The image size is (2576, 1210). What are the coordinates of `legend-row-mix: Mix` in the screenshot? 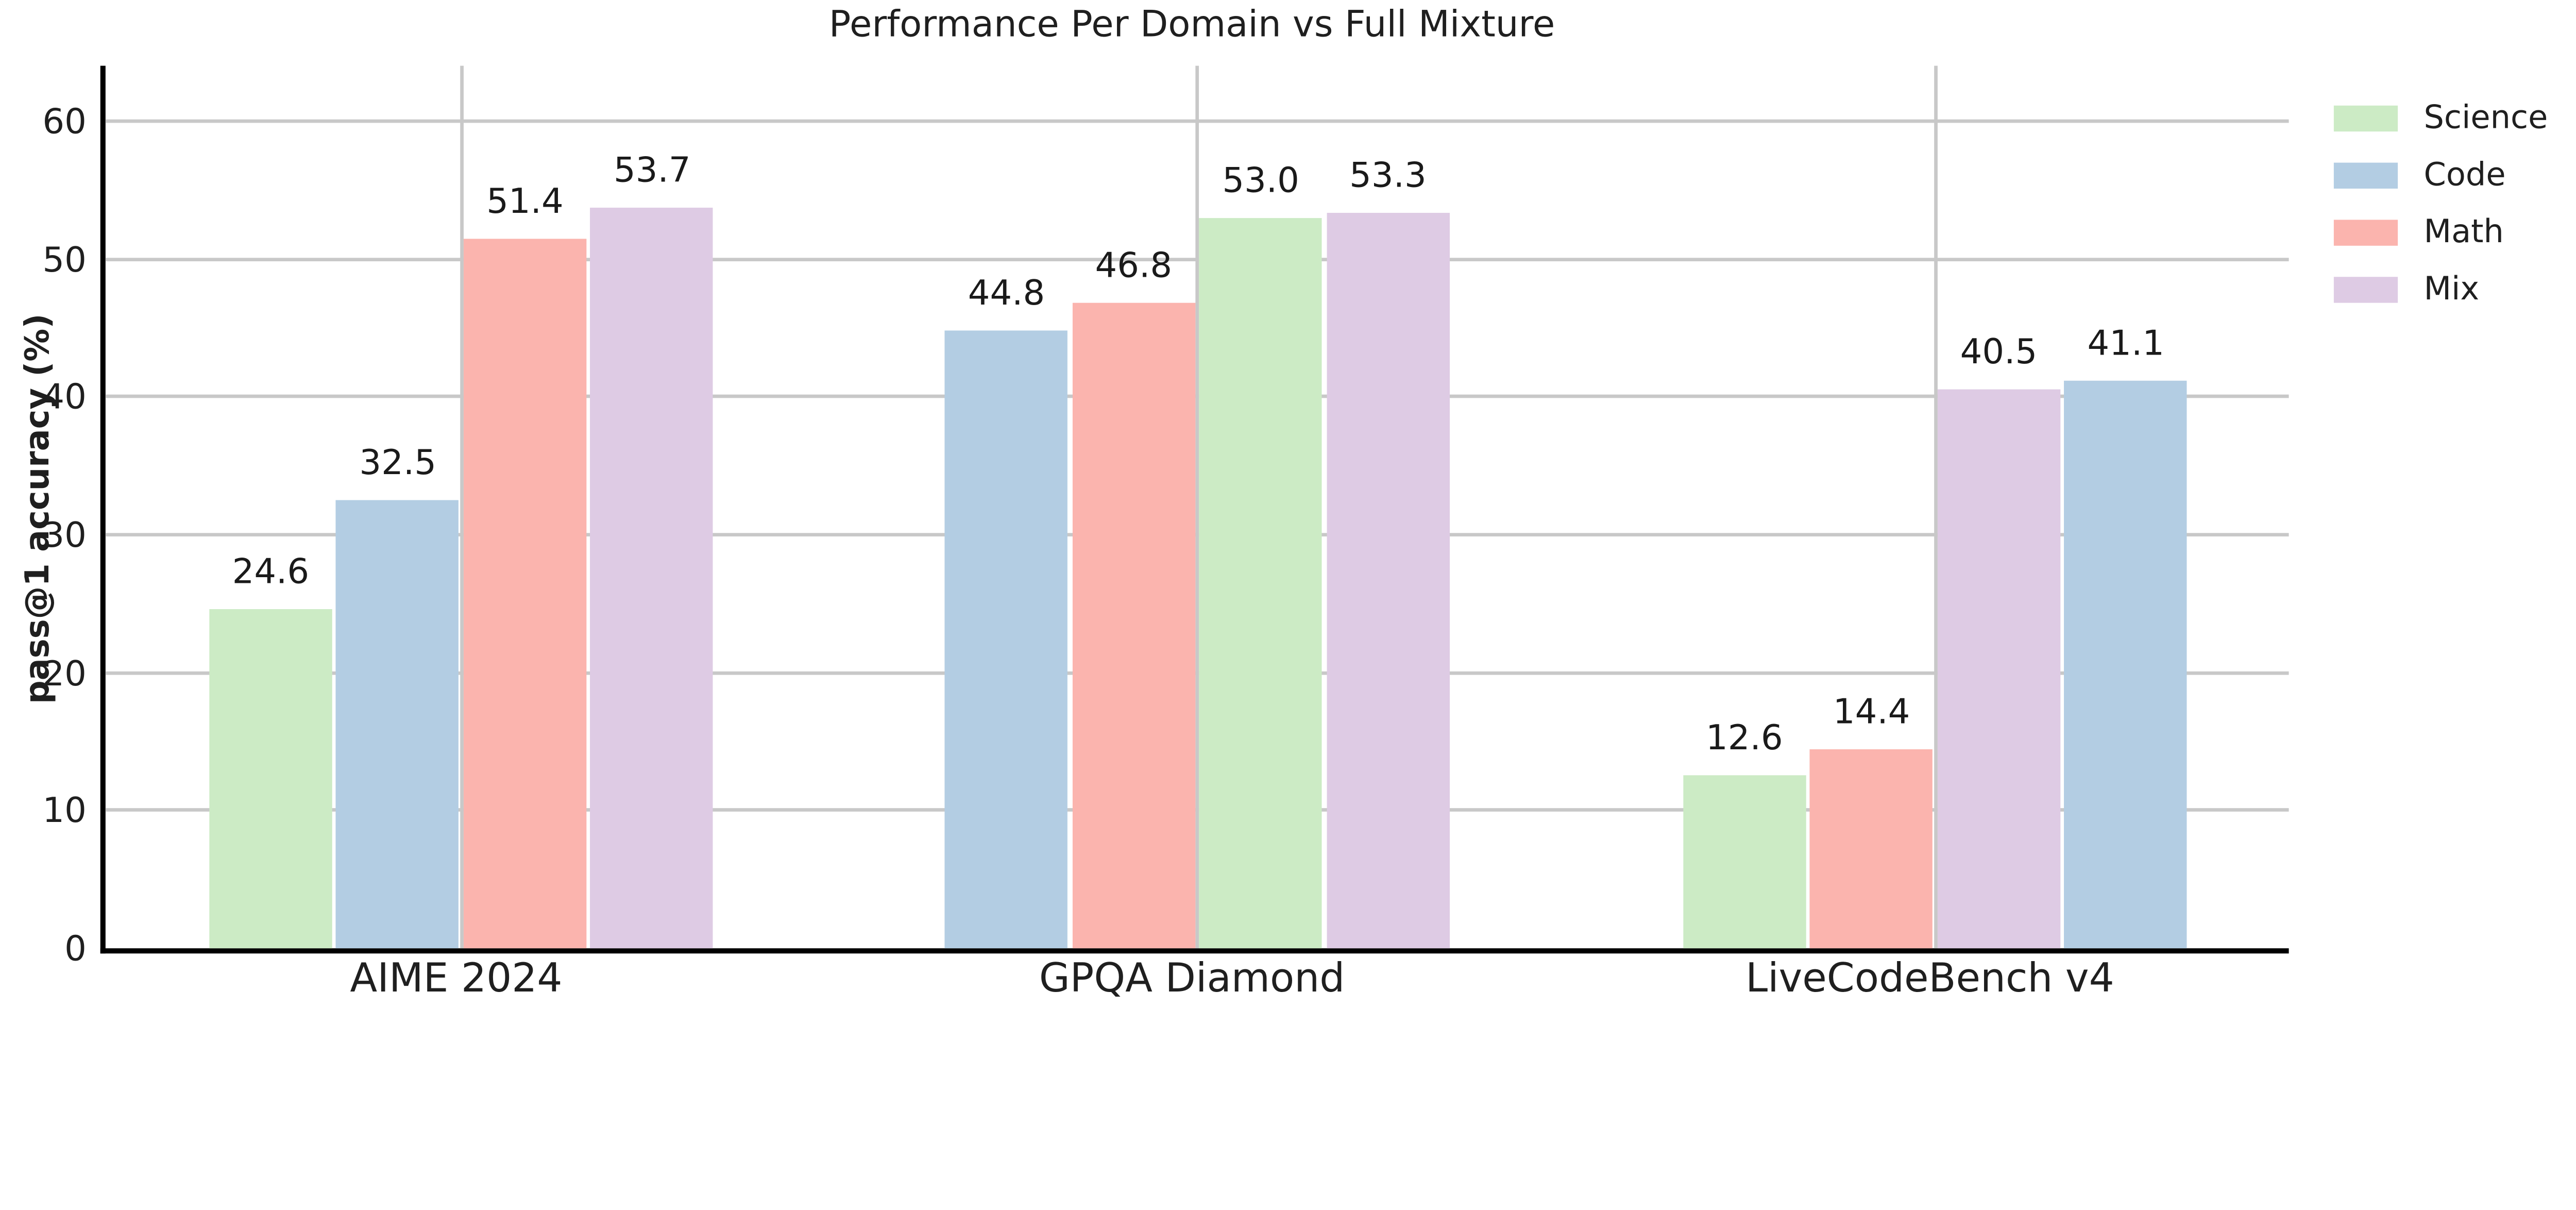 It's located at (2454, 289).